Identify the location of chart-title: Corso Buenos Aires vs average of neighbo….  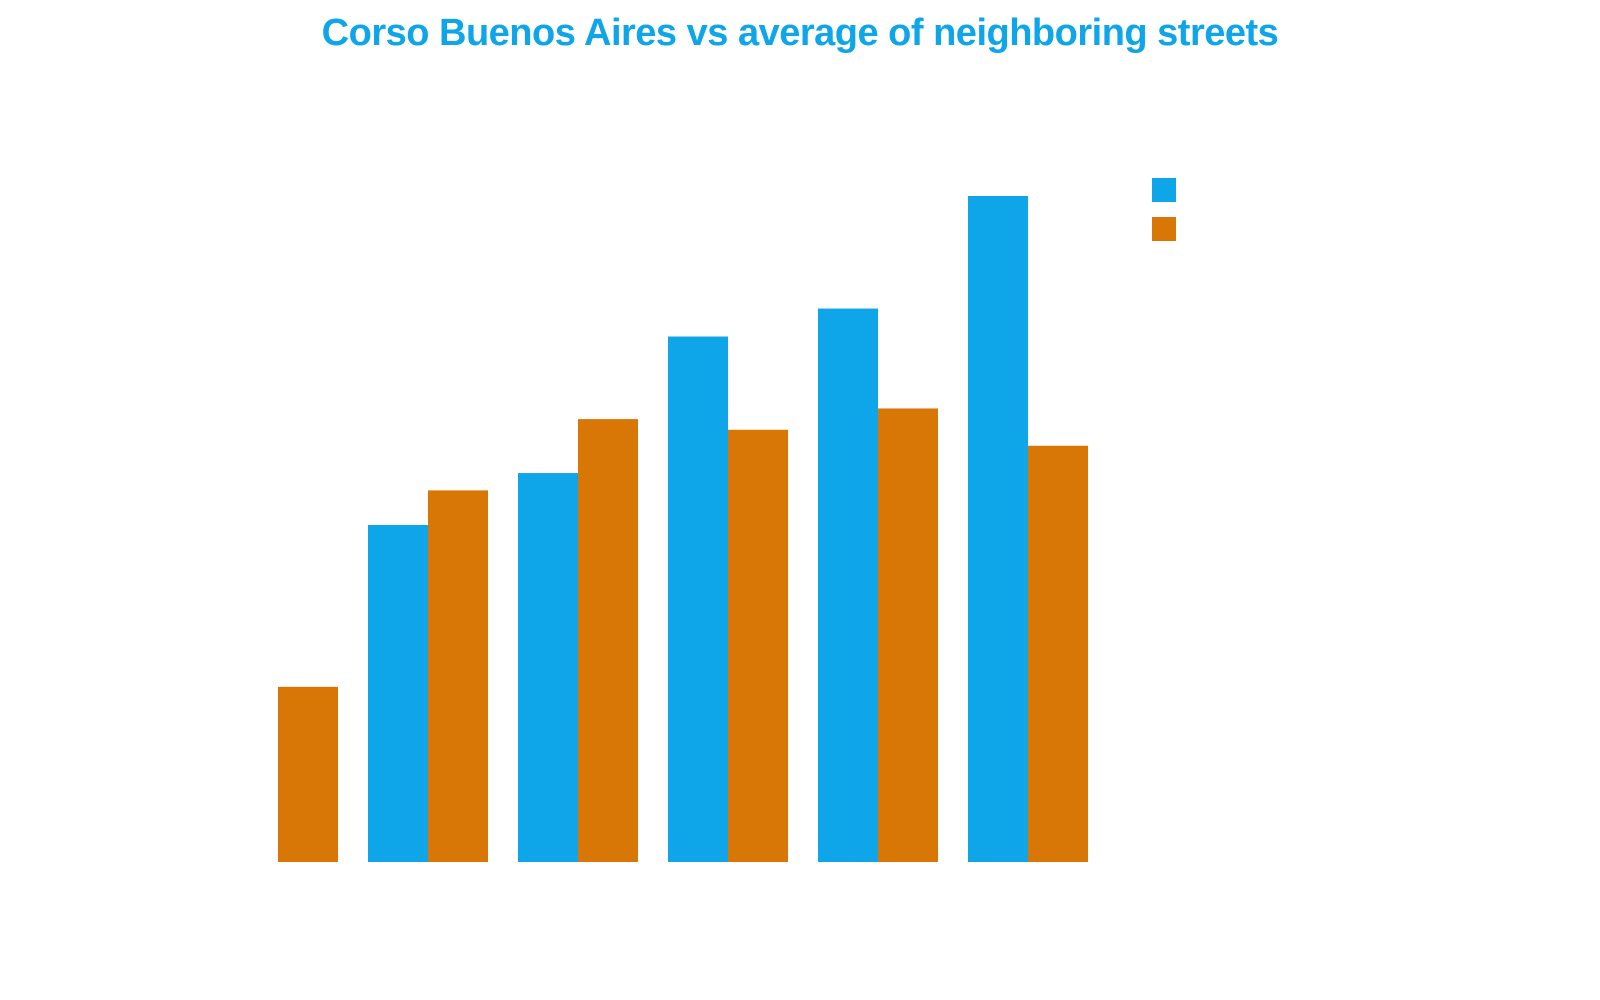
(800, 33).